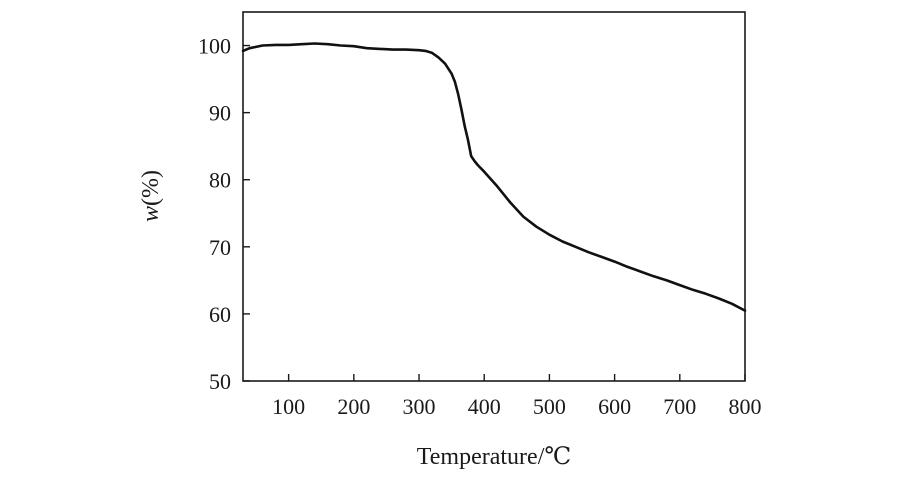 The width and height of the screenshot is (900, 497). What do you see at coordinates (214, 46) in the screenshot?
I see `y-tick-label: 100` at bounding box center [214, 46].